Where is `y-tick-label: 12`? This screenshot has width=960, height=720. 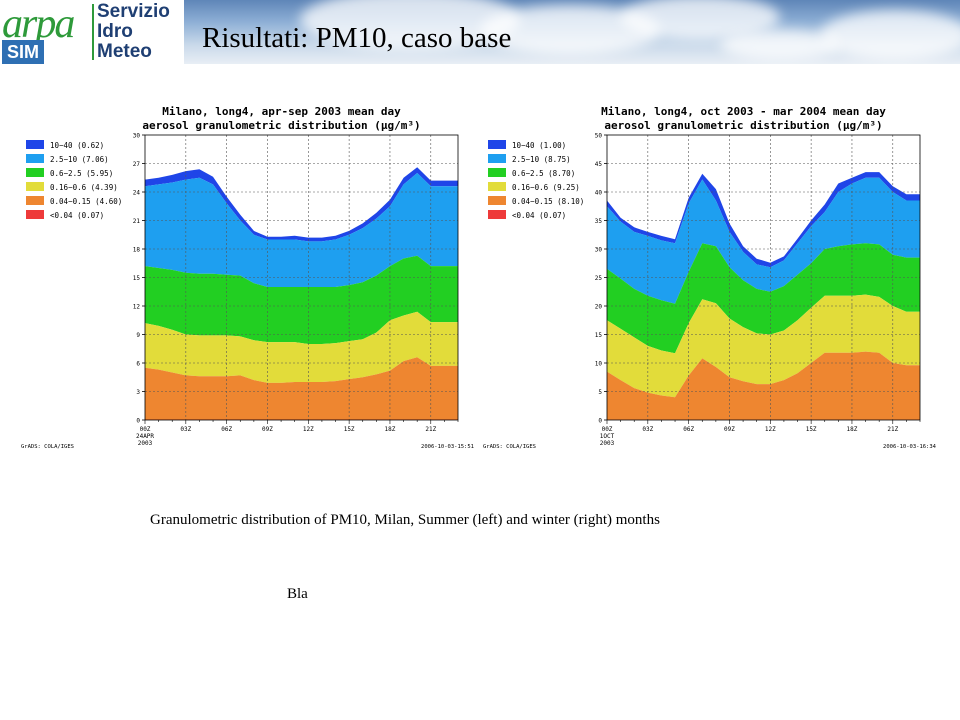
y-tick-label: 12 is located at coordinates (137, 307).